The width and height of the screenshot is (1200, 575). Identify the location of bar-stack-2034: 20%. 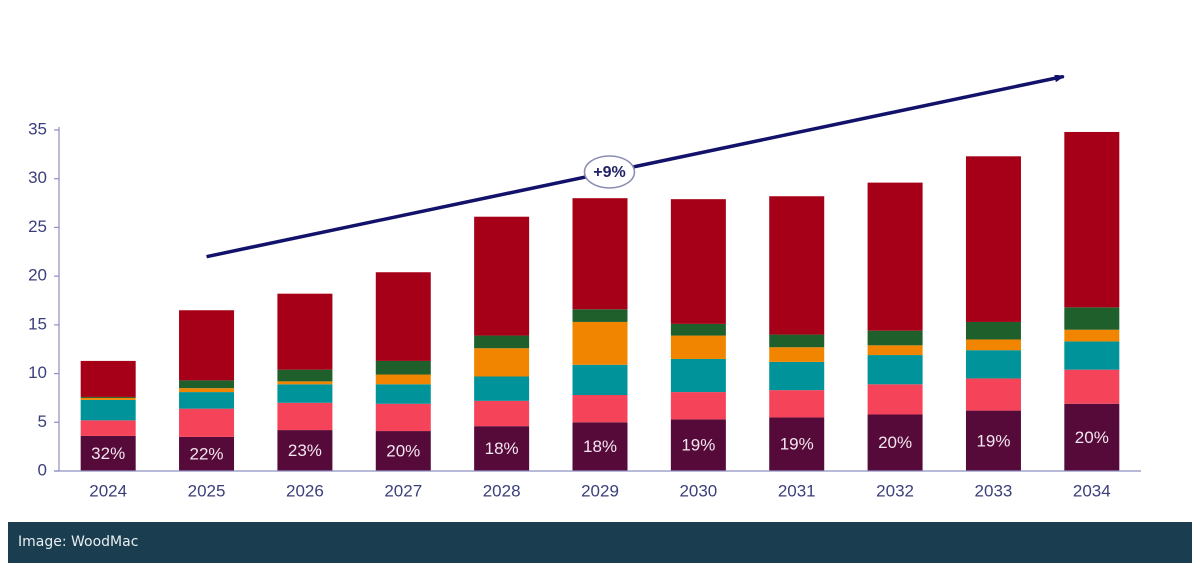
(1092, 301).